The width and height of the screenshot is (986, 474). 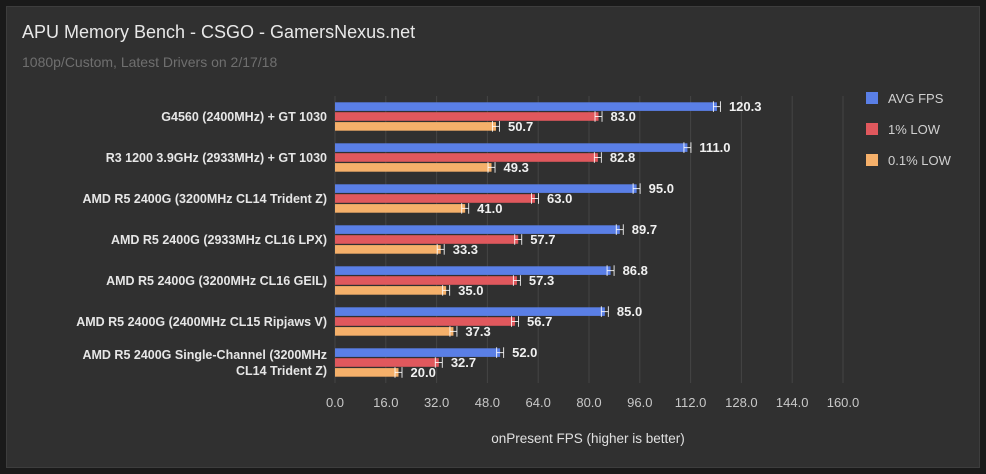 What do you see at coordinates (741, 402) in the screenshot?
I see `x-tick-label: 128.0` at bounding box center [741, 402].